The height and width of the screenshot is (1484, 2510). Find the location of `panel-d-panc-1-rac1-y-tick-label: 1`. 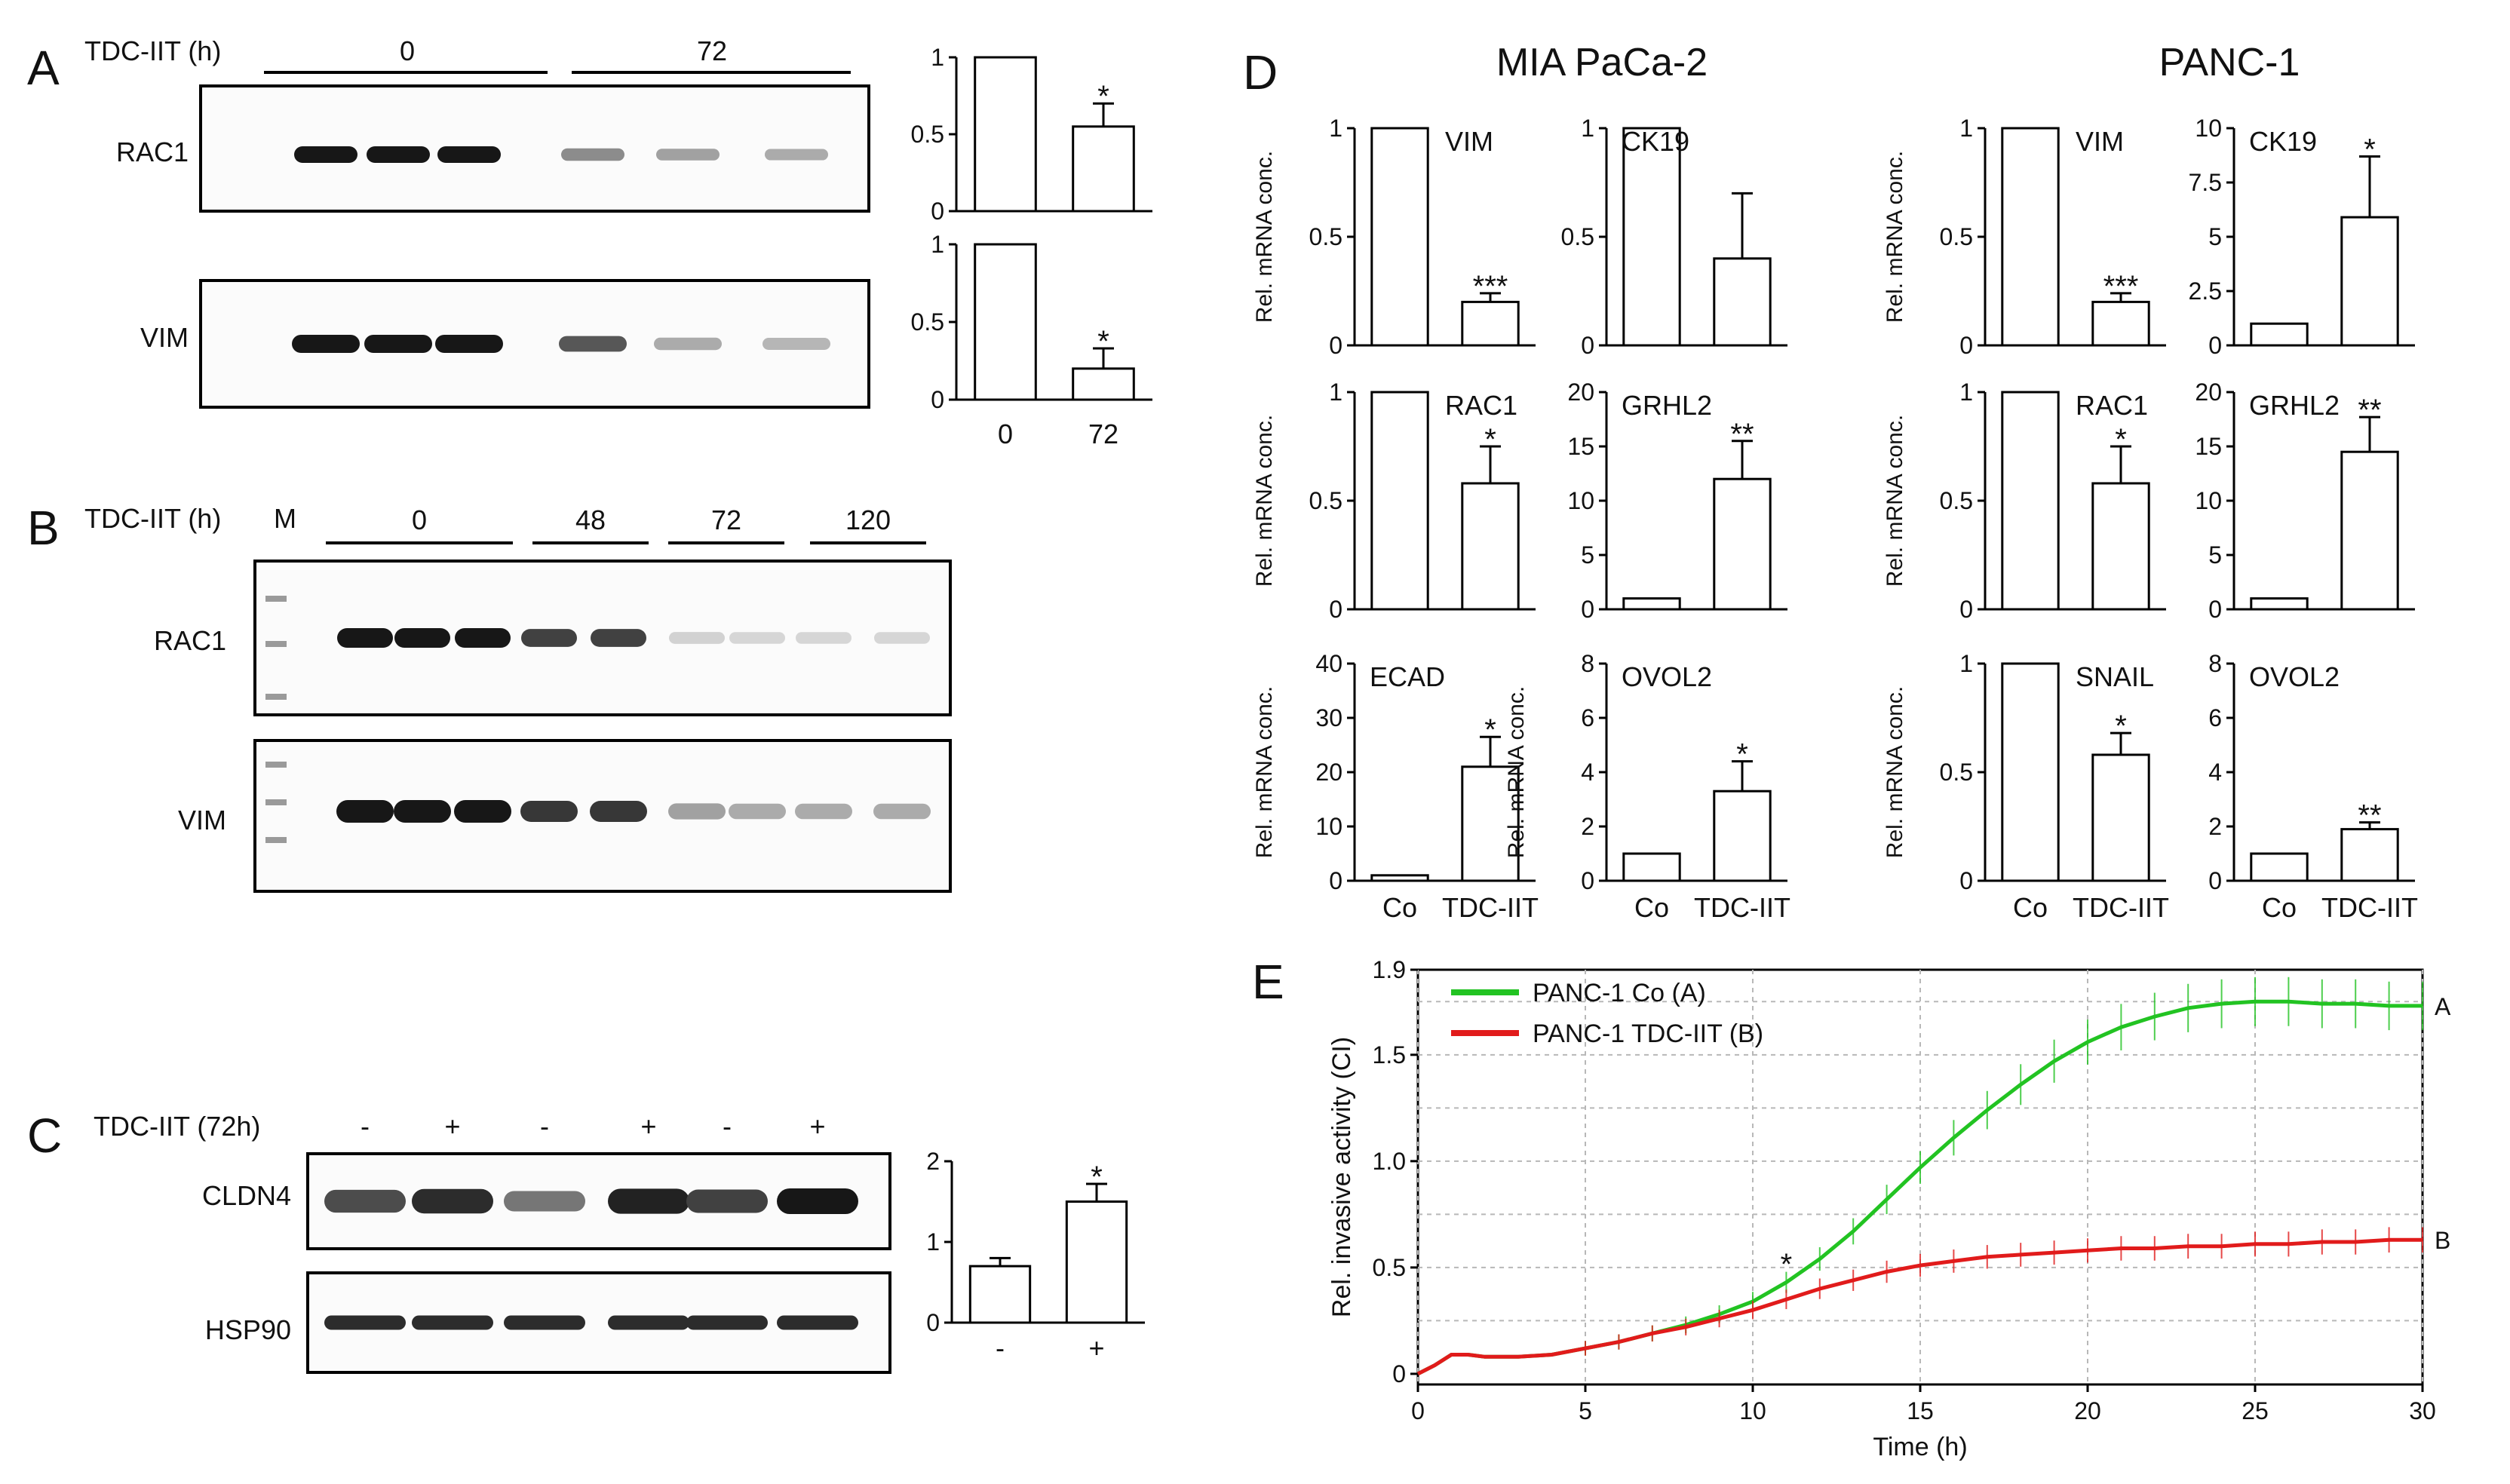

panel-d-panc-1-rac1-y-tick-label: 1 is located at coordinates (1966, 392).